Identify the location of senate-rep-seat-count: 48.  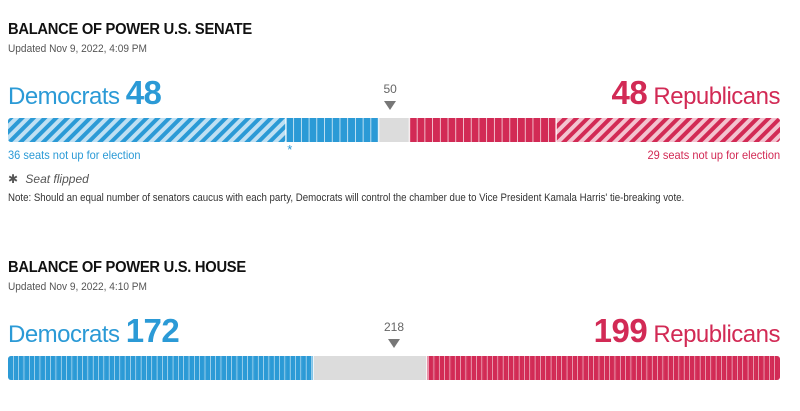
(629, 92).